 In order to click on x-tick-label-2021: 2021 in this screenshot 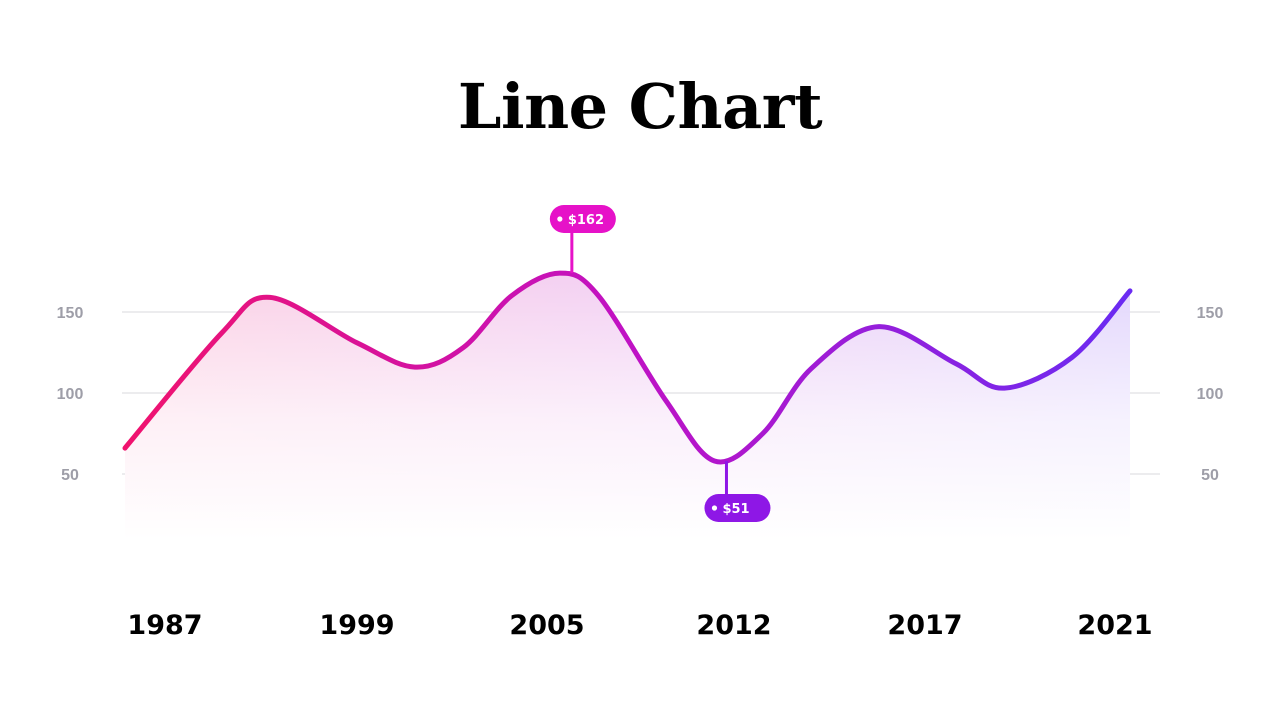, I will do `click(1114, 625)`.